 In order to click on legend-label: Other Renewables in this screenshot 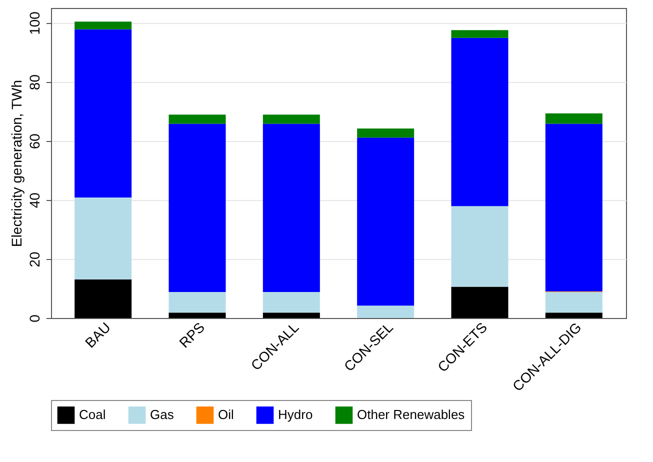, I will do `click(411, 414)`.